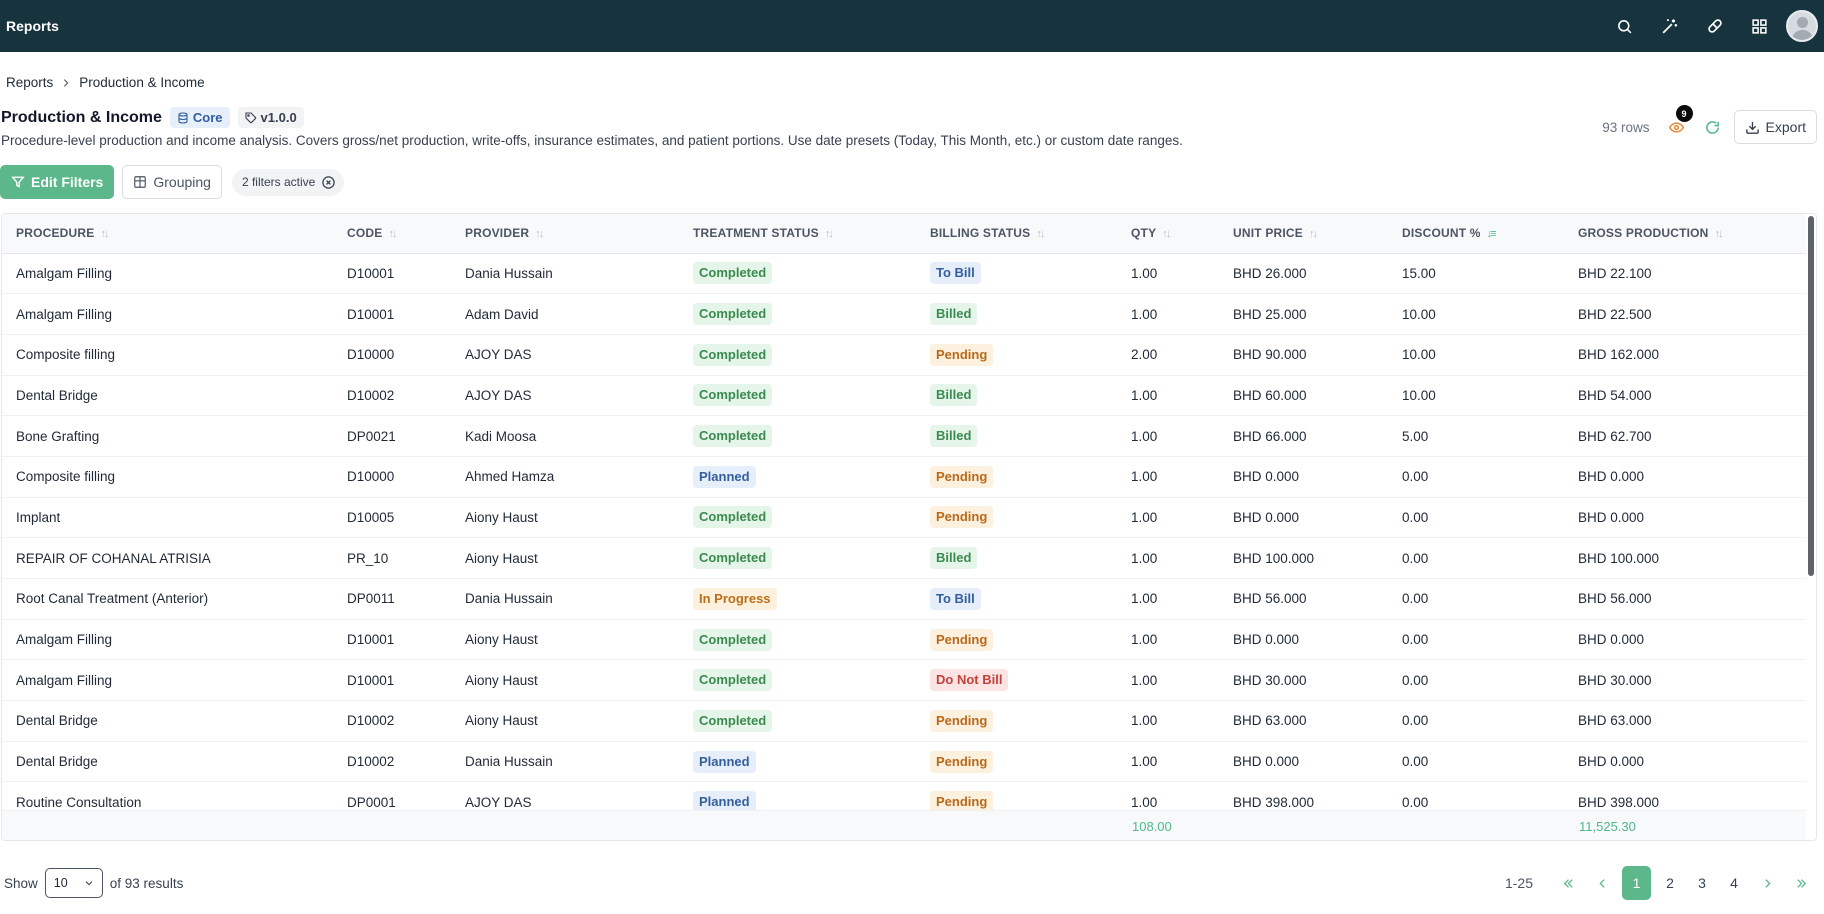 The height and width of the screenshot is (914, 1824). Describe the element at coordinates (1568, 883) in the screenshot. I see `first-page-icon` at that location.